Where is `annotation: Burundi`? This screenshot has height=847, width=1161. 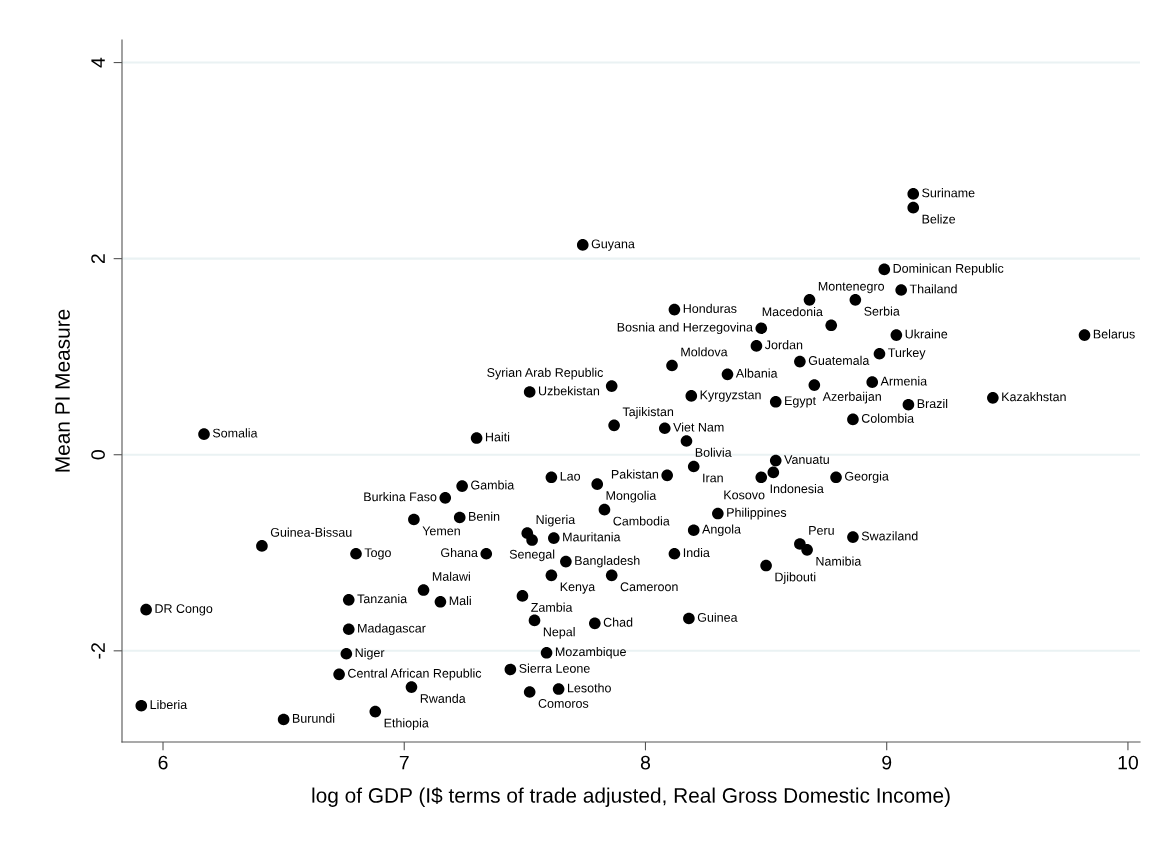 annotation: Burundi is located at coordinates (313, 718).